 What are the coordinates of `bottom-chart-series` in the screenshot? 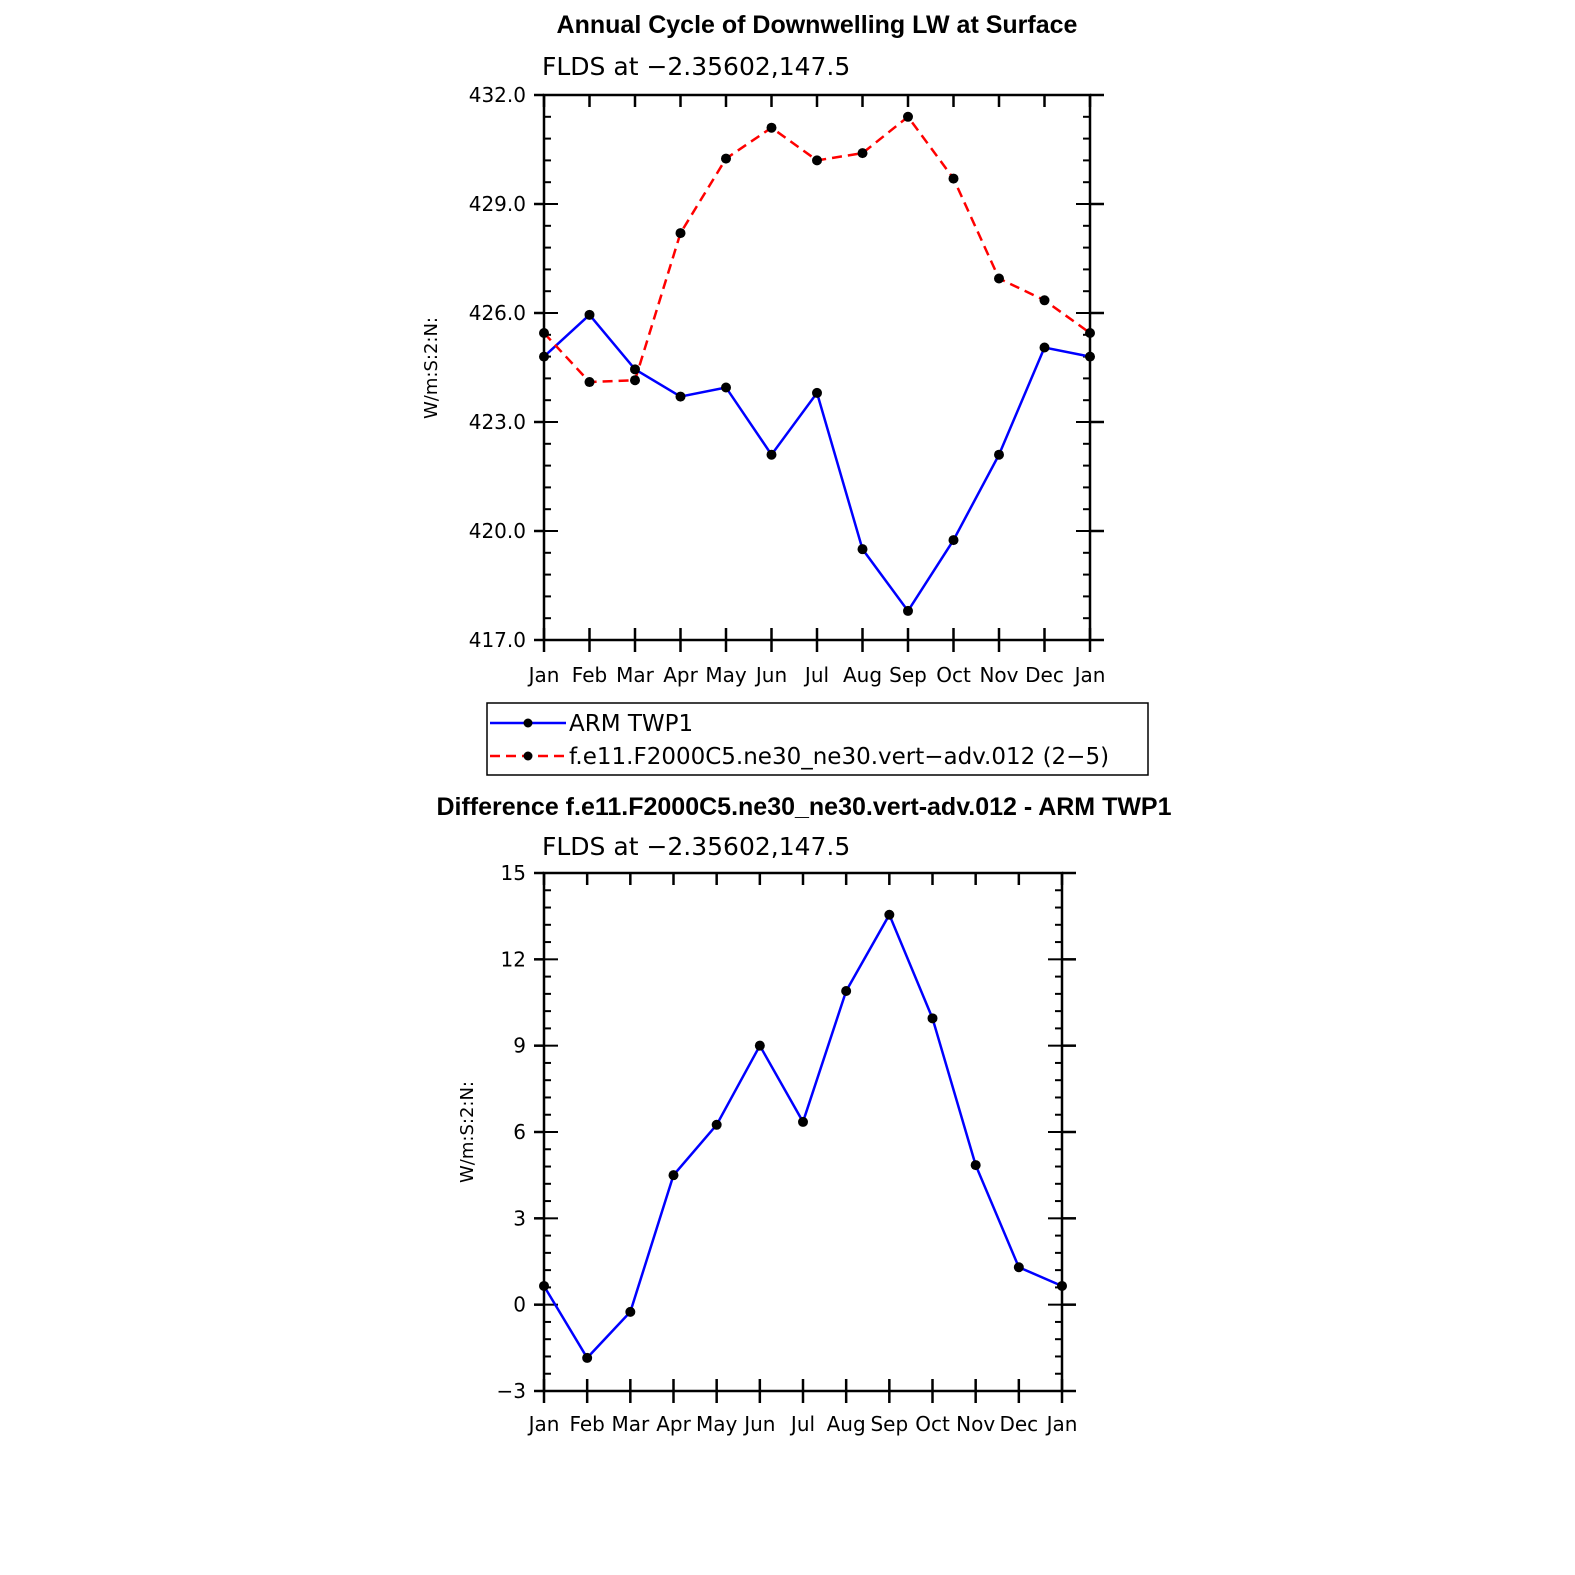 It's located at (803, 1136).